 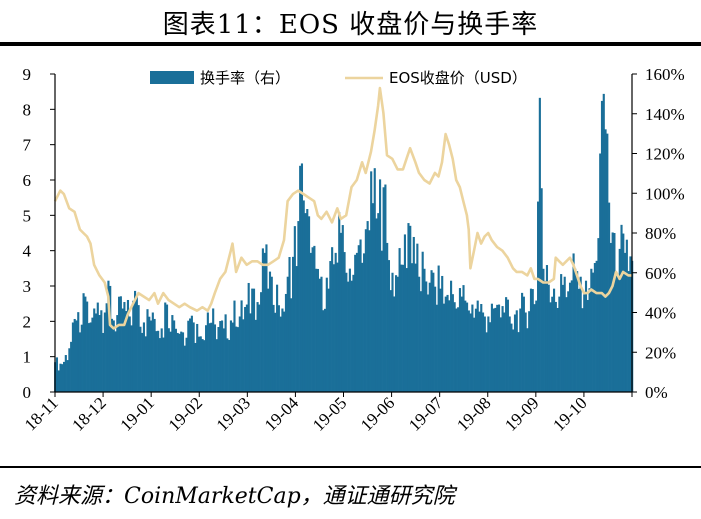 I want to click on right-tick-label: 0%, so click(x=656, y=392).